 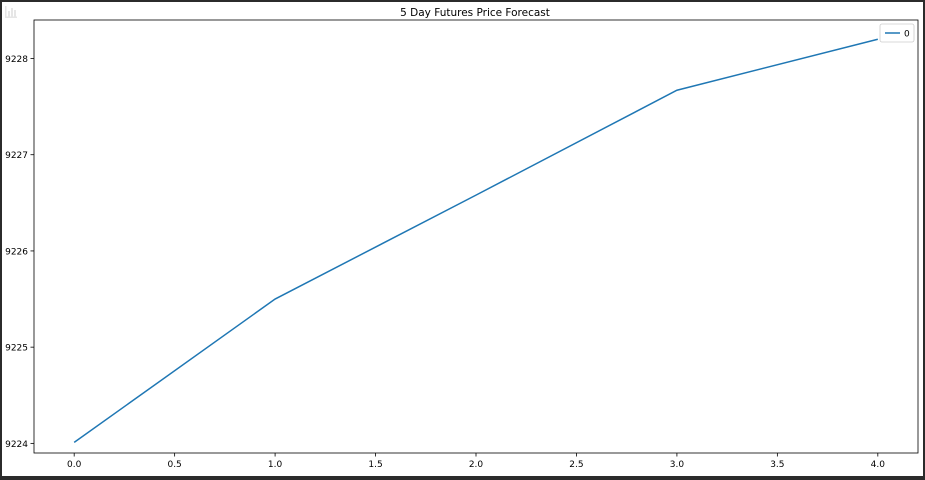 I want to click on x-axis-ticks: 0.0 0.5 1.0 1.5 2.0 2.5 3.0 3.5 4.0, so click(x=476, y=461).